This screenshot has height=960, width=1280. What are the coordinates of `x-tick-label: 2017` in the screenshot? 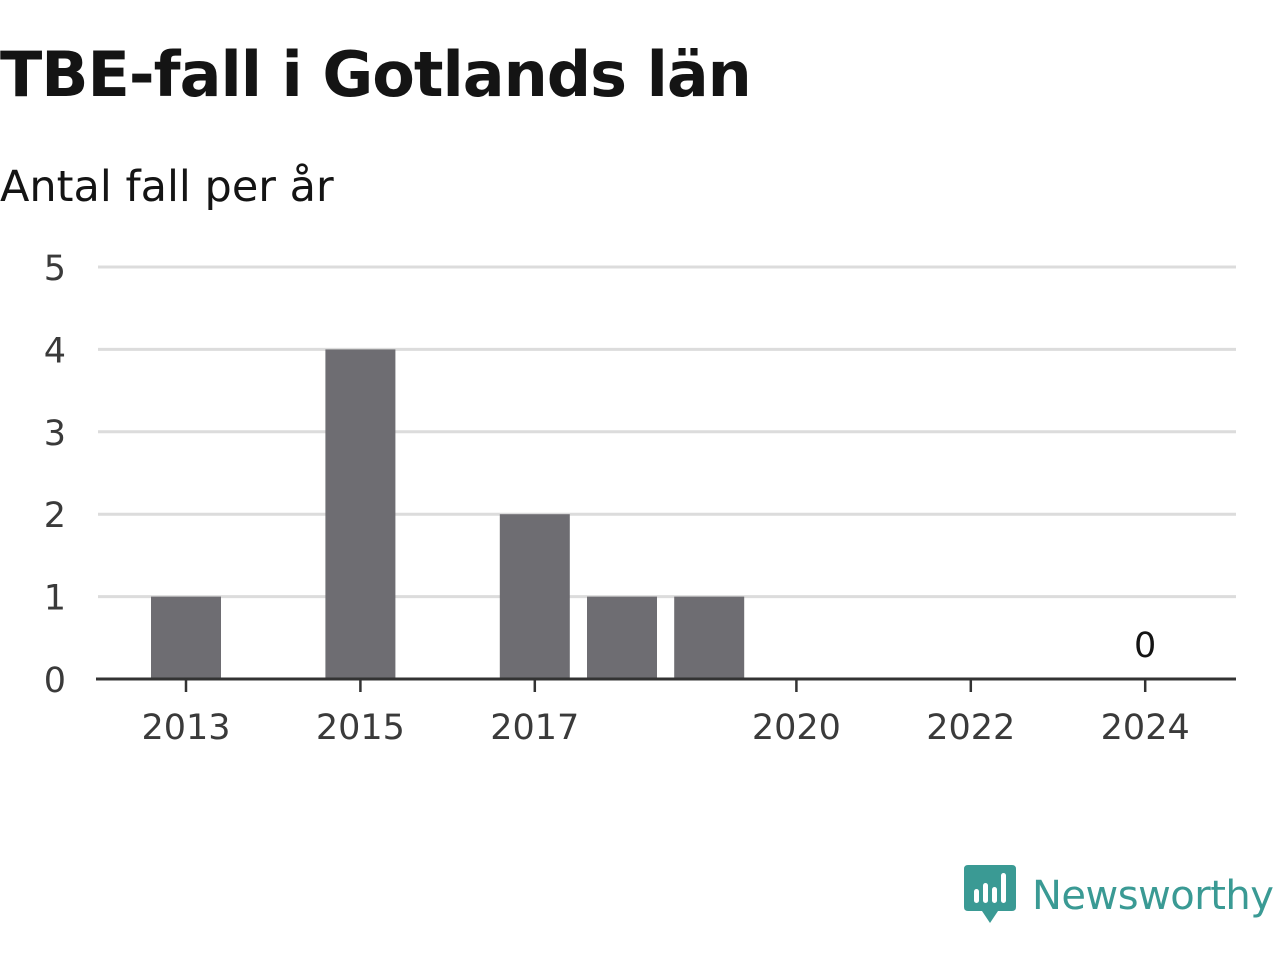 It's located at (534, 728).